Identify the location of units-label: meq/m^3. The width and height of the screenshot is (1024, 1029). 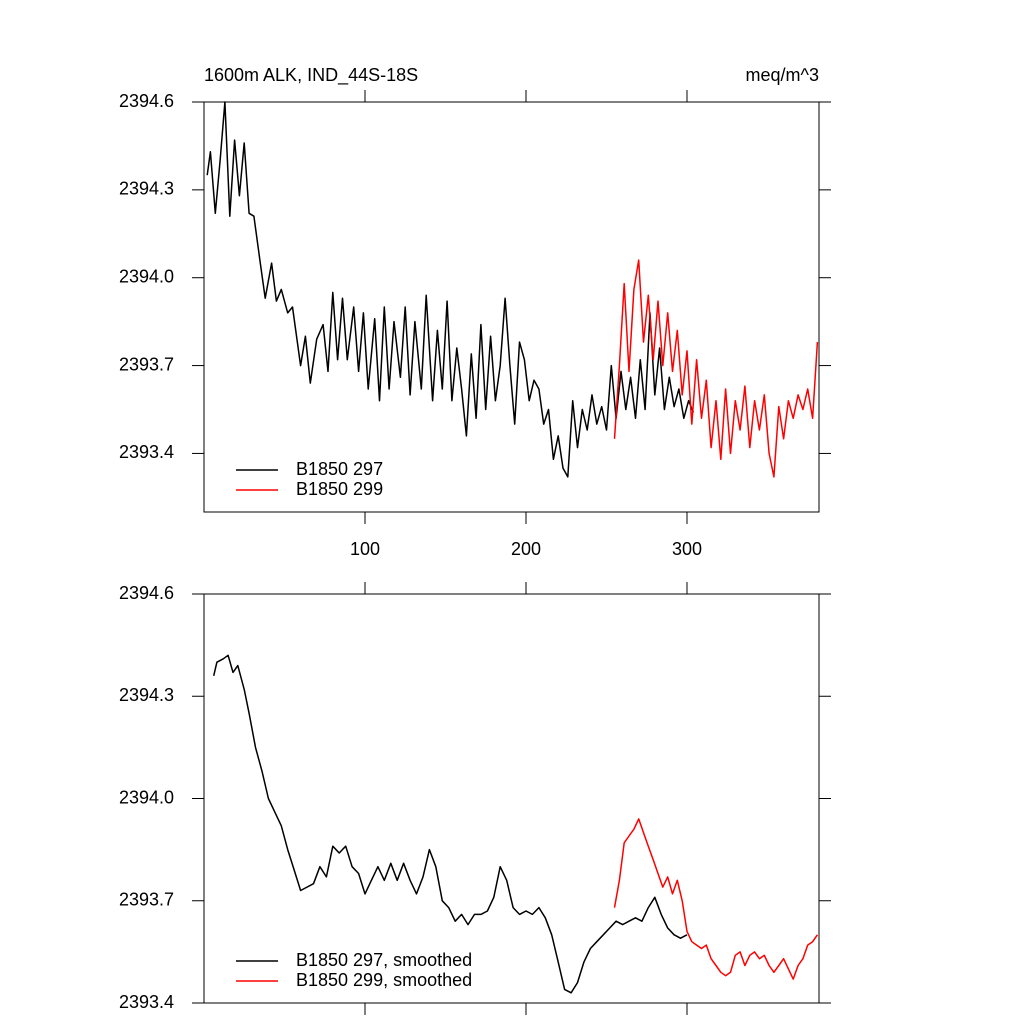
(782, 75).